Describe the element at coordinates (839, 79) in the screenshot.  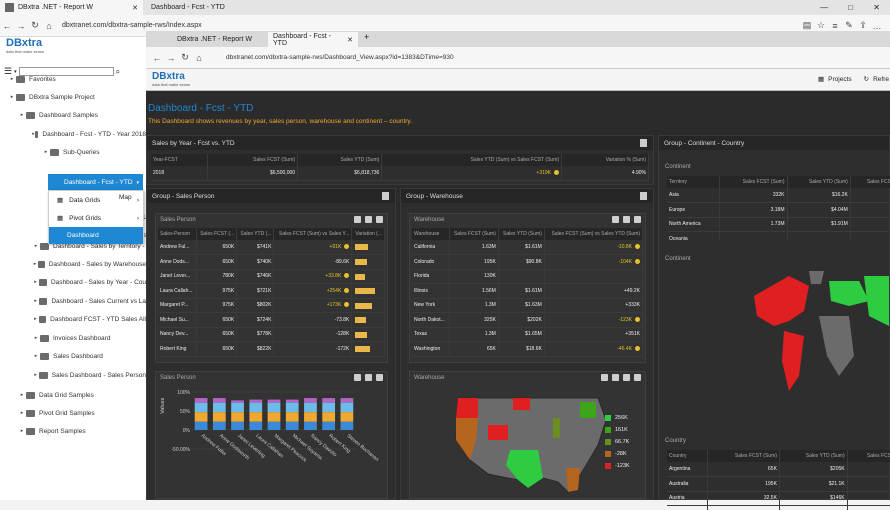
I see `projects-button: Projects` at that location.